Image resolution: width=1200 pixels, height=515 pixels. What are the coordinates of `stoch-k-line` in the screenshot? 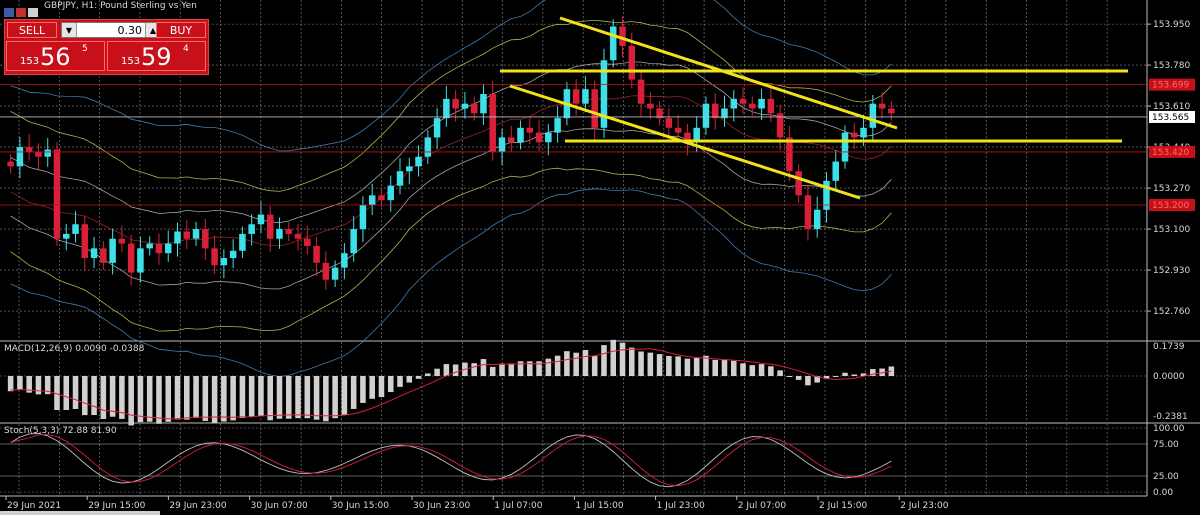 It's located at (451, 460).